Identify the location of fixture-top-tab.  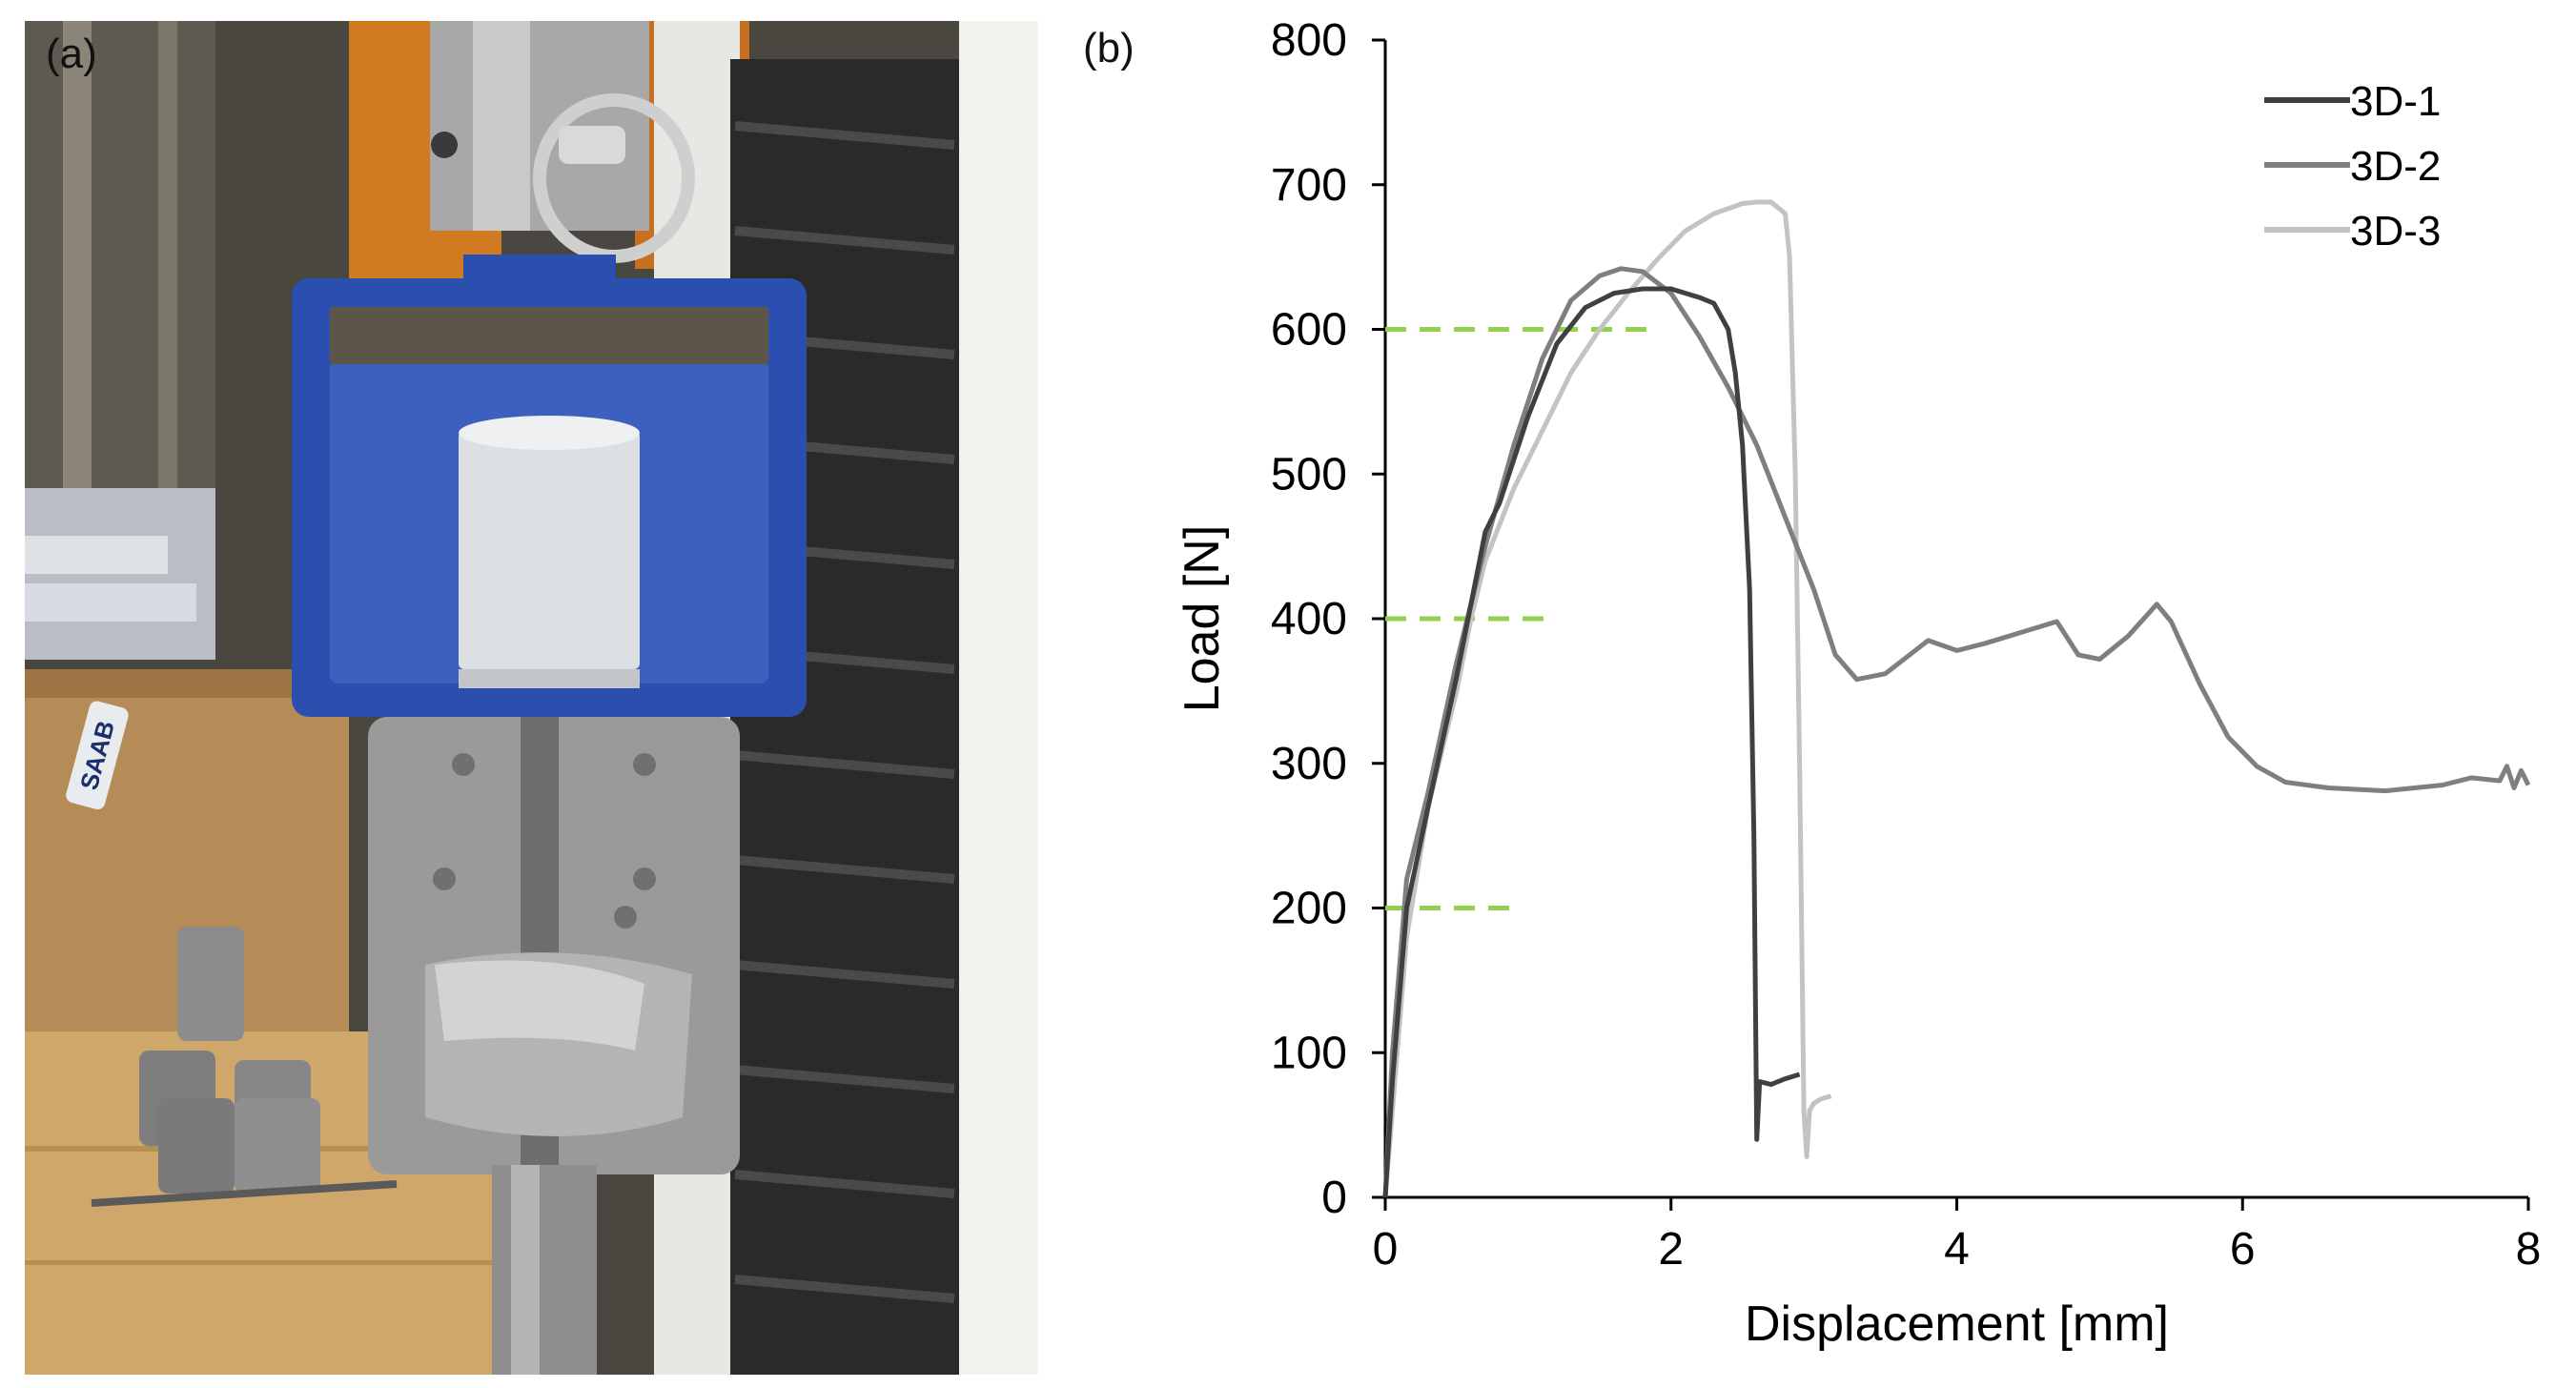
(539, 269).